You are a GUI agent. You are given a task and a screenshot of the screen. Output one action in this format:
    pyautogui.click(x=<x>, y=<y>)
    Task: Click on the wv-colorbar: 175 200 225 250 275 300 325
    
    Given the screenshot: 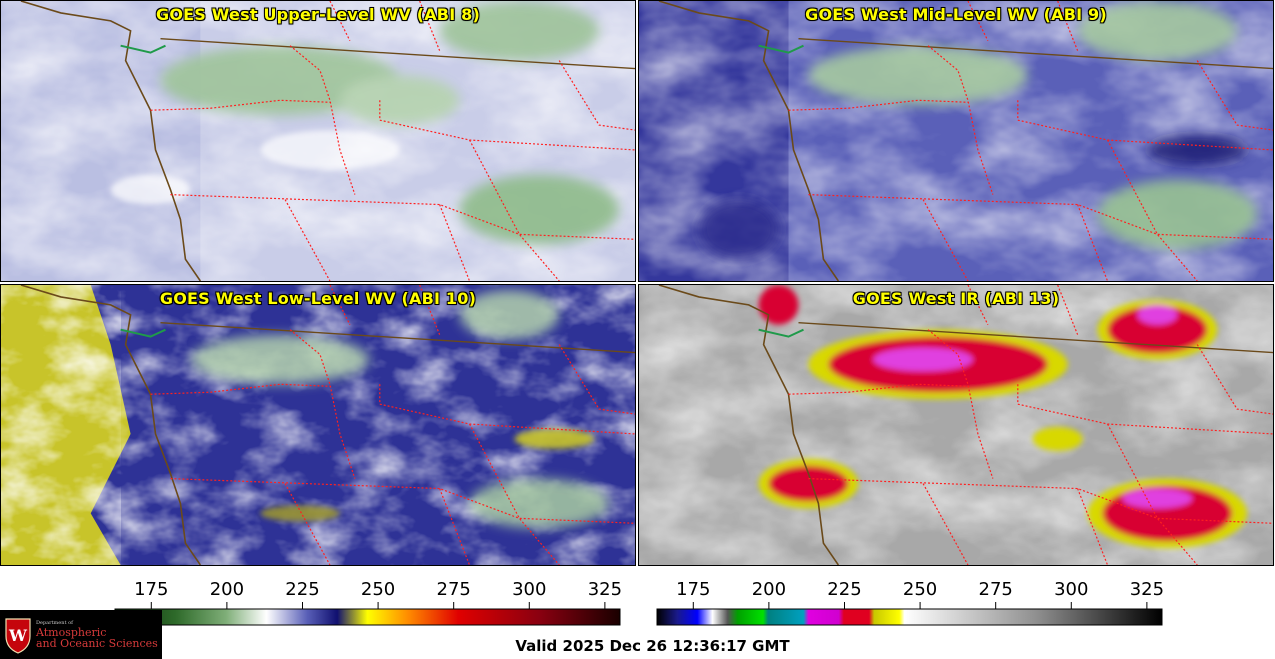 What is the action you would take?
    pyautogui.click(x=365, y=597)
    